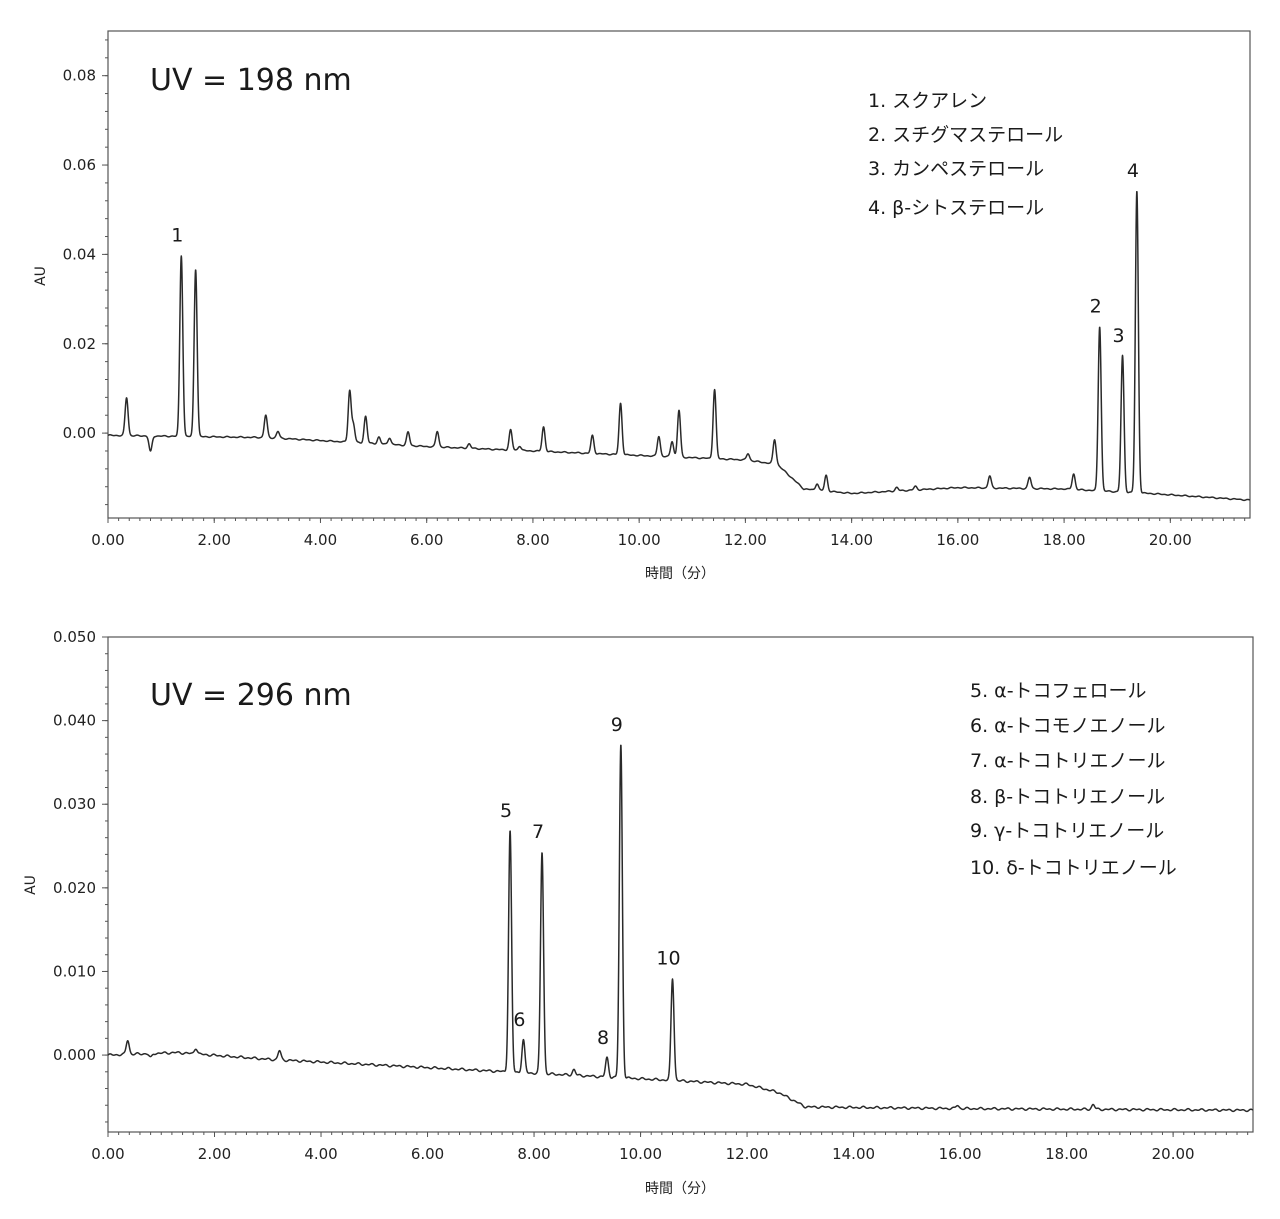  I want to click on y-tick-label-296nm: 0.020, so click(74, 888).